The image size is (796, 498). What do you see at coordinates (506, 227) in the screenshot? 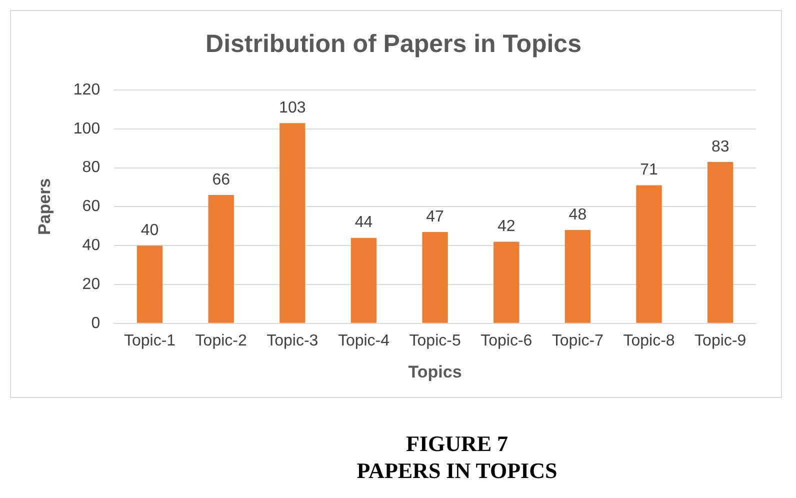
I see `data-label: 42` at bounding box center [506, 227].